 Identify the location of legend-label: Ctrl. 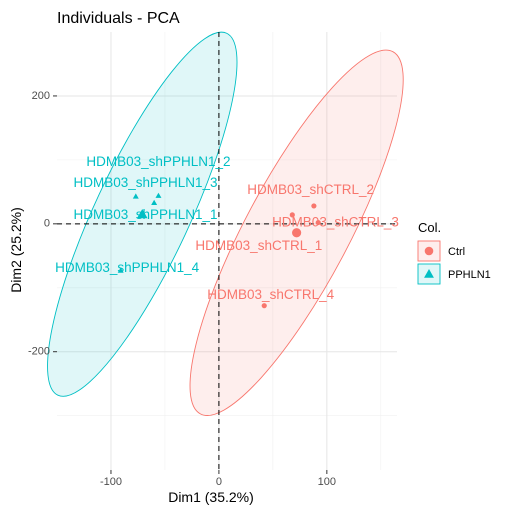
(456, 252).